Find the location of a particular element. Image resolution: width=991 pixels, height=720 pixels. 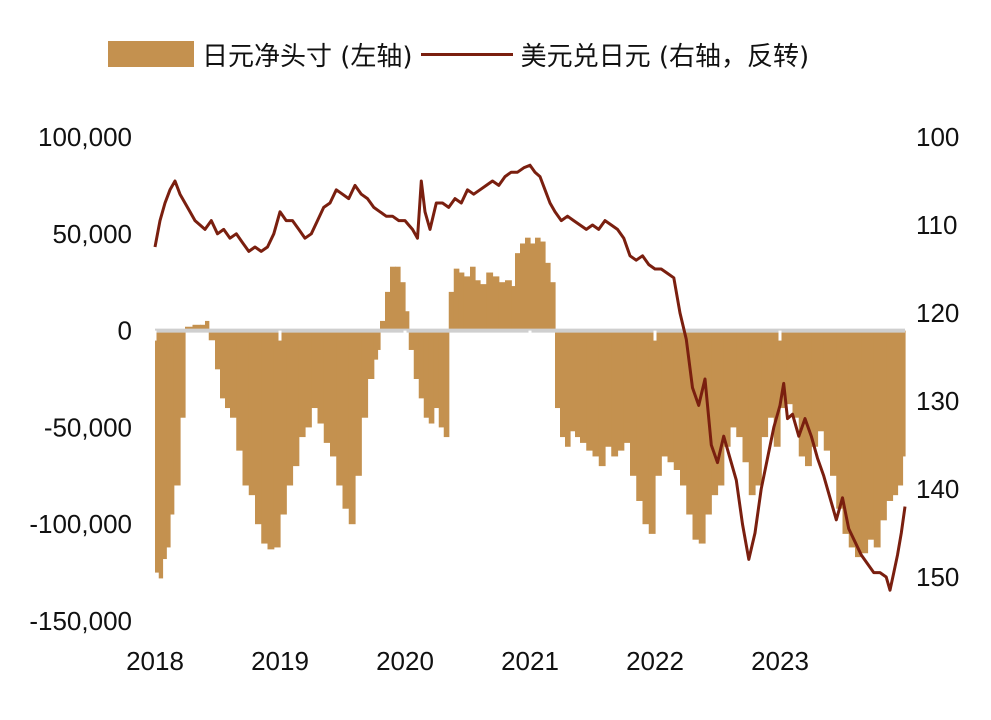

y-right-tick-label: 110 is located at coordinates (936, 225).